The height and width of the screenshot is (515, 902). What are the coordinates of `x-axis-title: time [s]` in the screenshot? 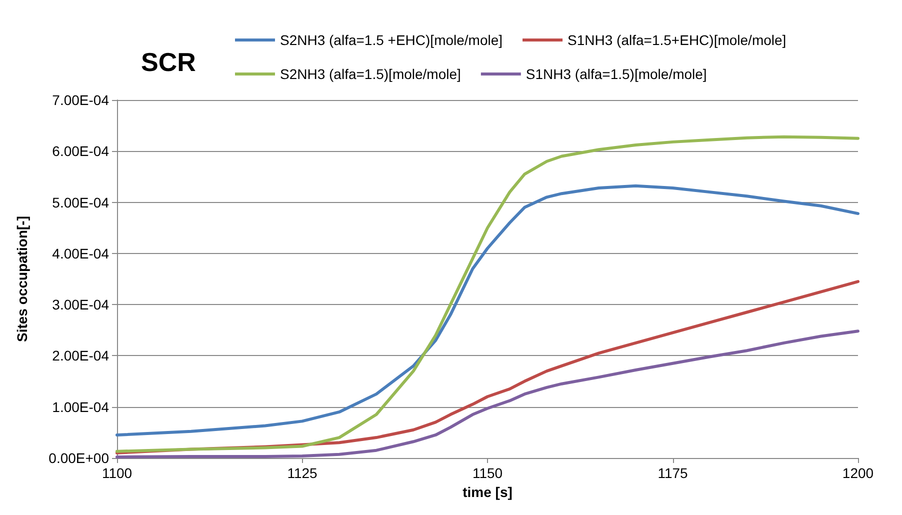 It's located at (487, 492).